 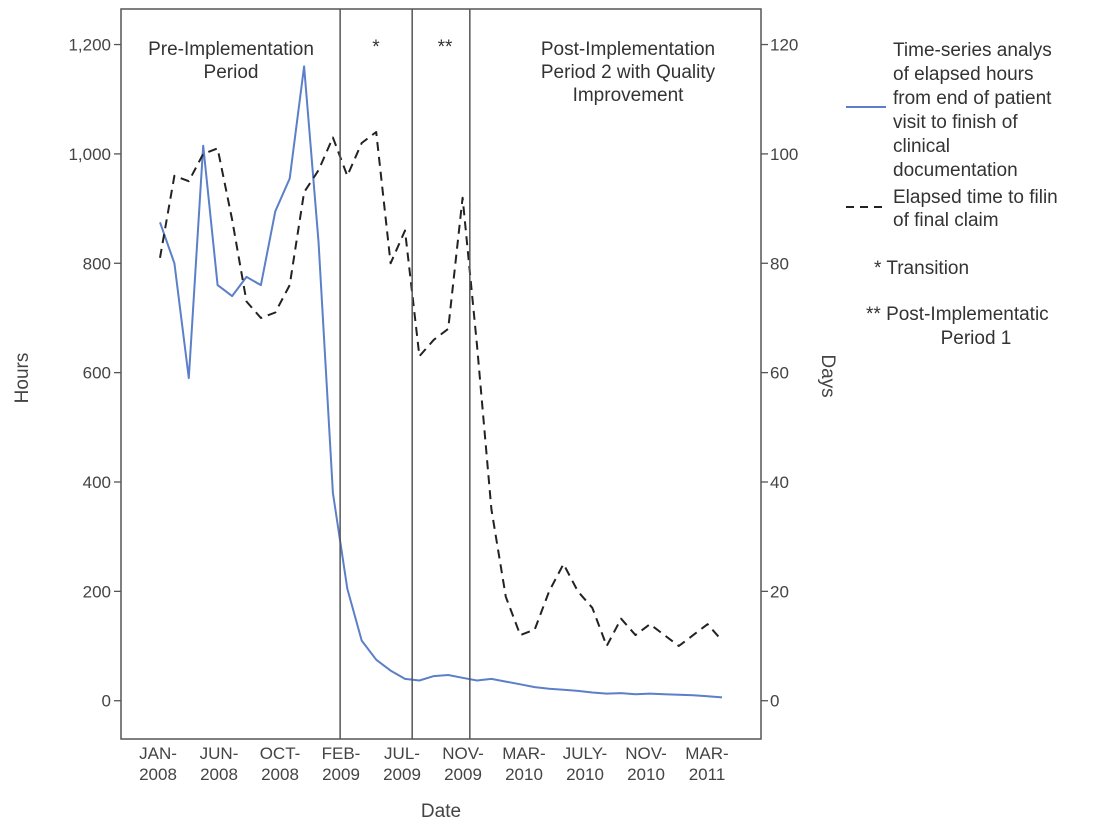 What do you see at coordinates (707, 774) in the screenshot?
I see `x-tick-label-line2: 2011` at bounding box center [707, 774].